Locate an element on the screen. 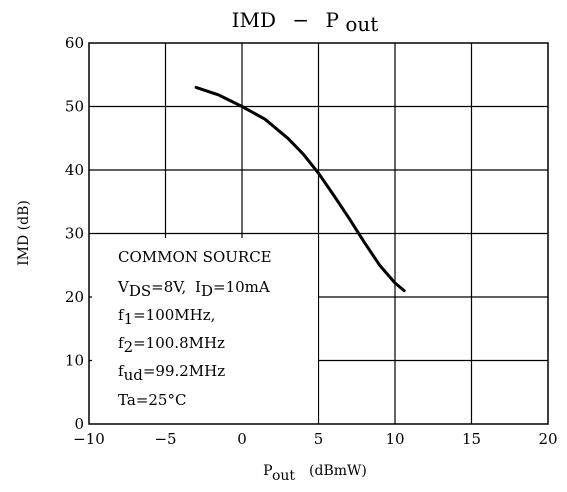  x-tick-label: −10 is located at coordinates (89, 439).